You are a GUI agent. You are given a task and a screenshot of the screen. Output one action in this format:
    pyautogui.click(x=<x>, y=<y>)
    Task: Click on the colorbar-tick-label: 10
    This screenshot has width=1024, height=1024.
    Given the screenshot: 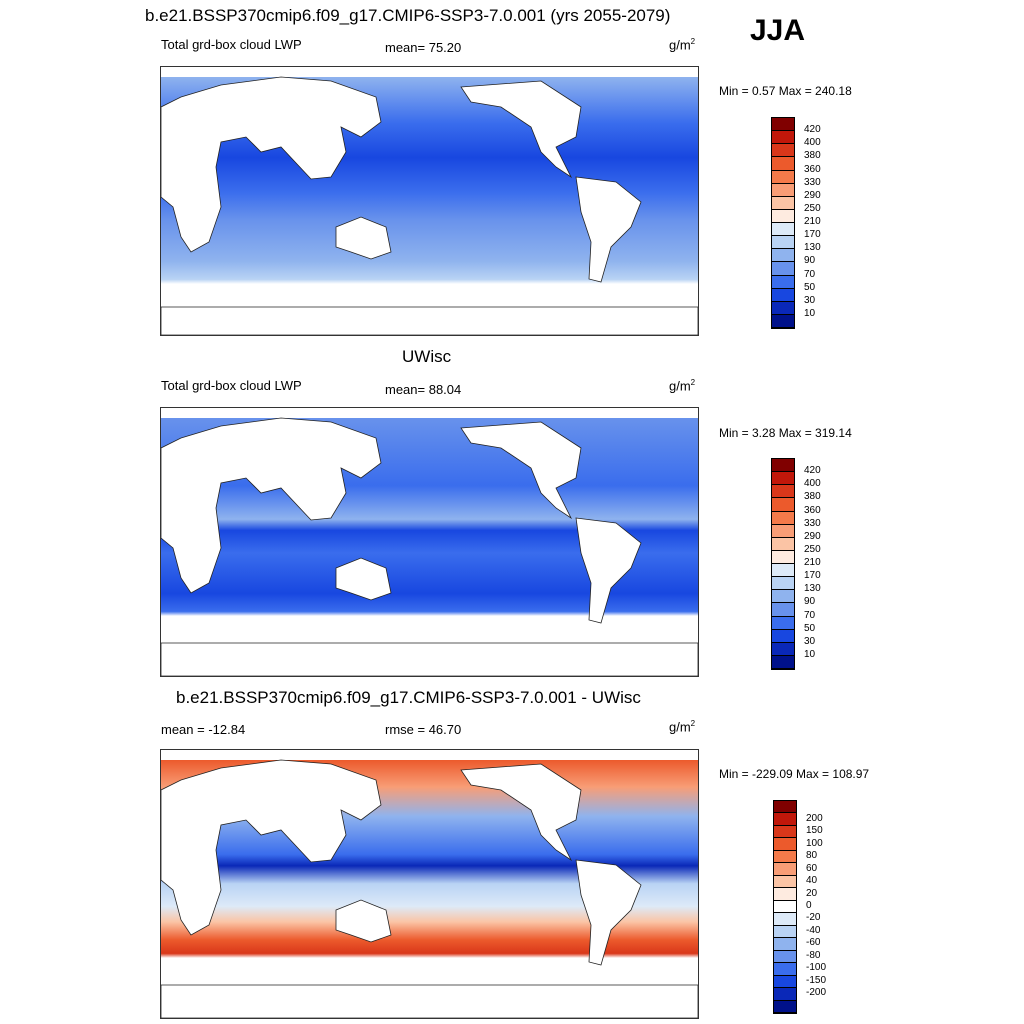 What is the action you would take?
    pyautogui.click(x=810, y=313)
    